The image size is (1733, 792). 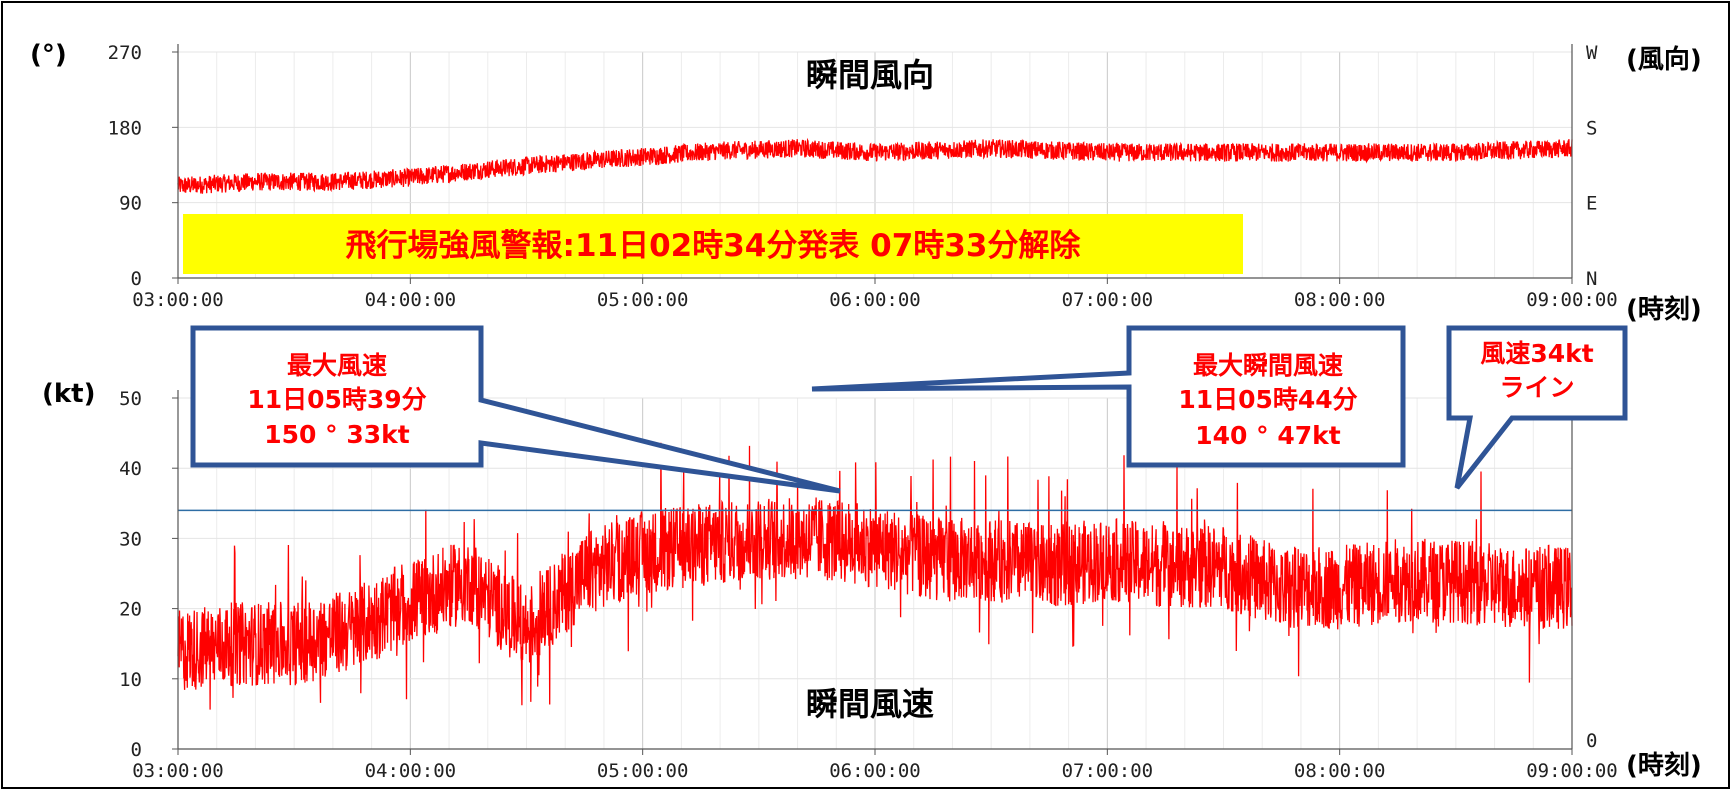 I want to click on kt-unit-label: (kt), so click(x=69, y=394).